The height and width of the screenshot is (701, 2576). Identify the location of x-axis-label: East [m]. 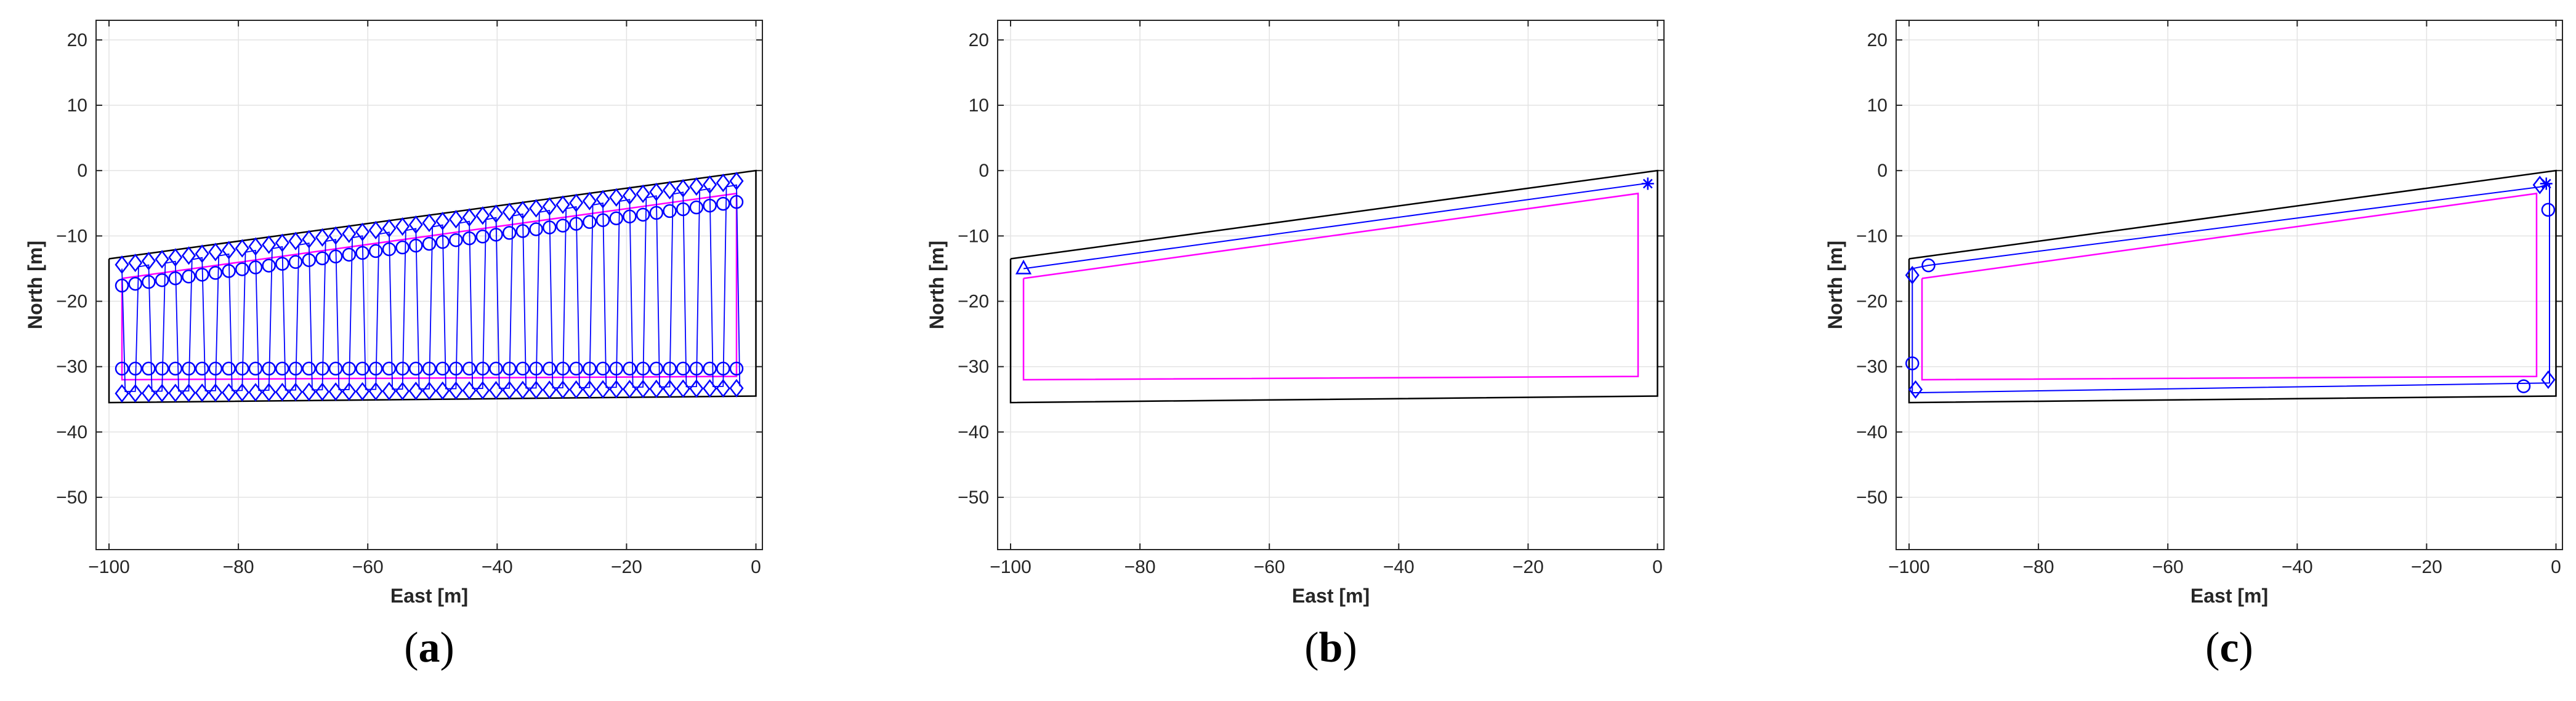
(1331, 596).